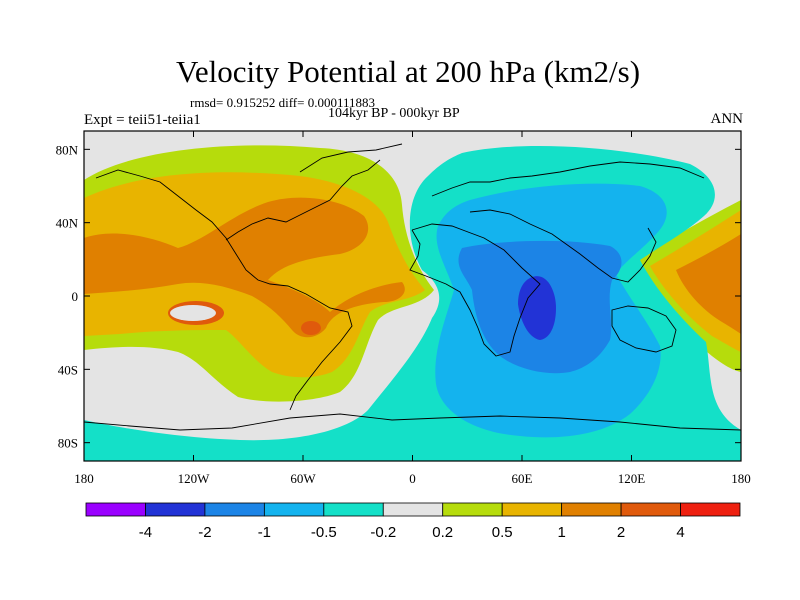  What do you see at coordinates (563, 246) in the screenshot?
I see `asia-south-coast` at bounding box center [563, 246].